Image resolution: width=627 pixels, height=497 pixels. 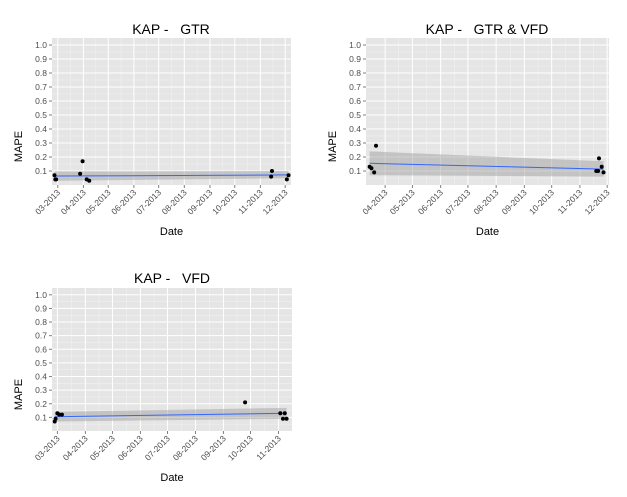 I want to click on chart-title: KAP - VFD, so click(x=172, y=278).